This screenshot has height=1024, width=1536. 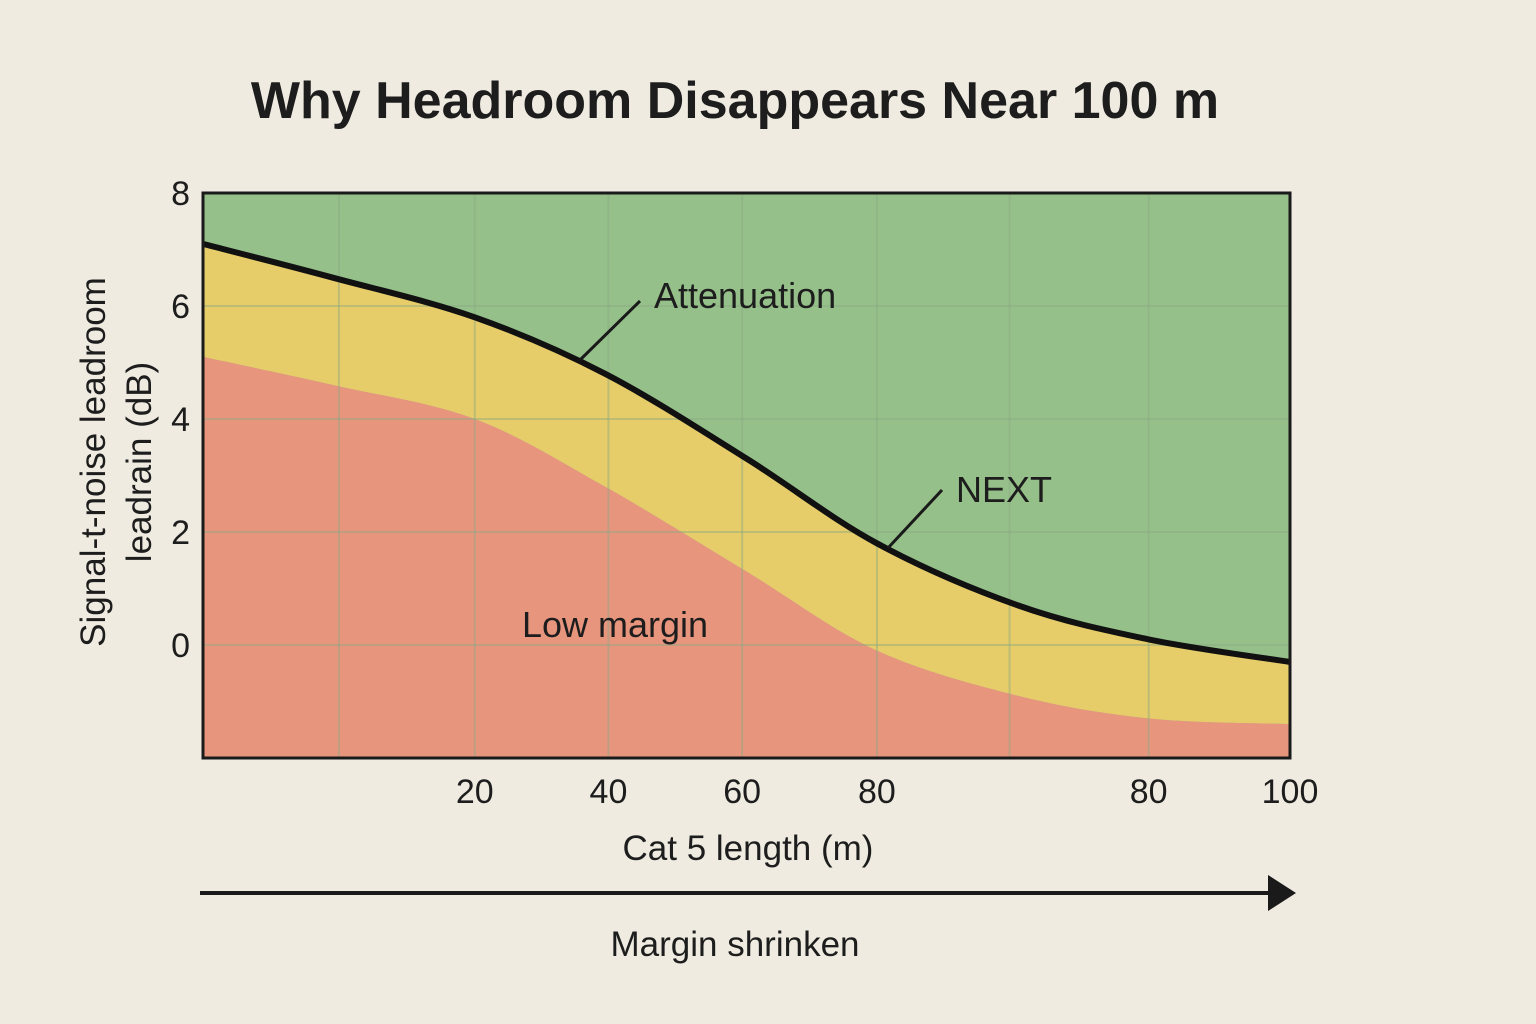 I want to click on attenuation-label: Attenuation, so click(x=745, y=295).